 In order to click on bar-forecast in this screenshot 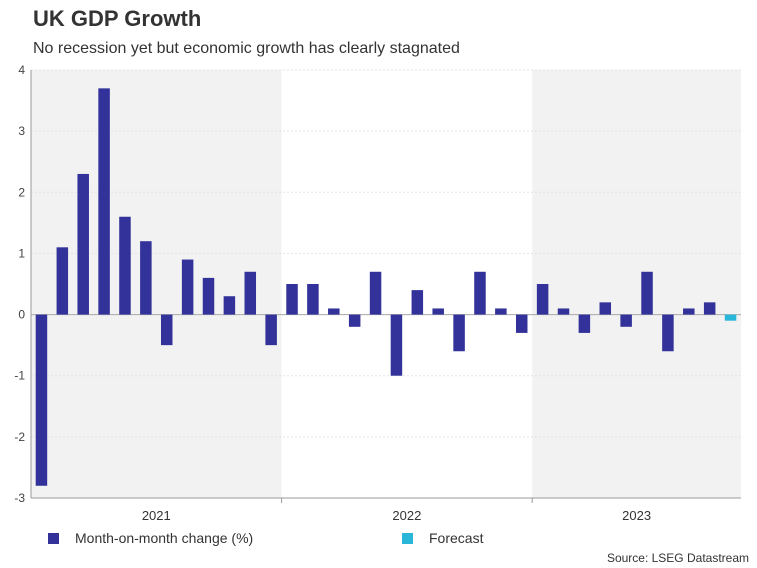, I will do `click(730, 317)`.